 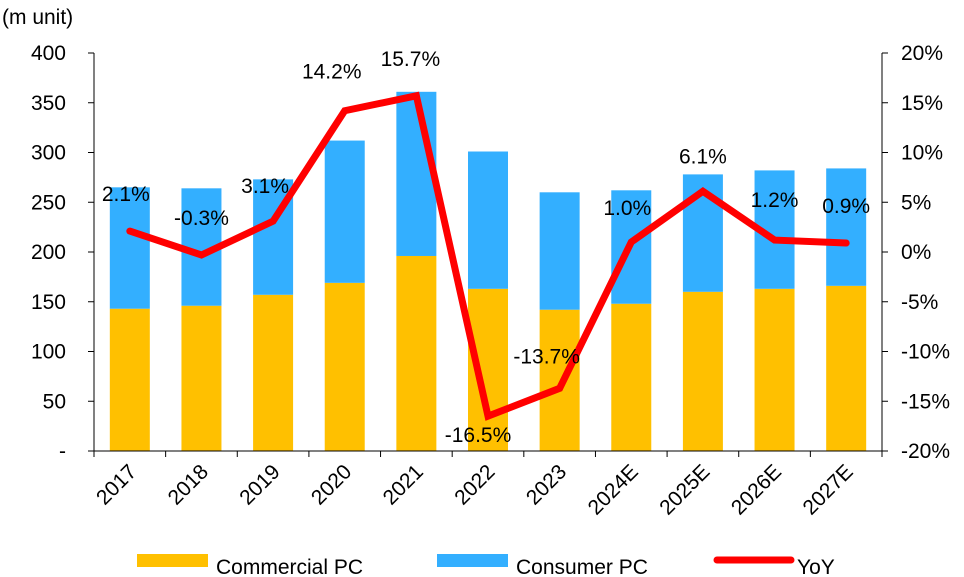 I want to click on yoy-data-label: 1.0%, so click(x=627, y=208).